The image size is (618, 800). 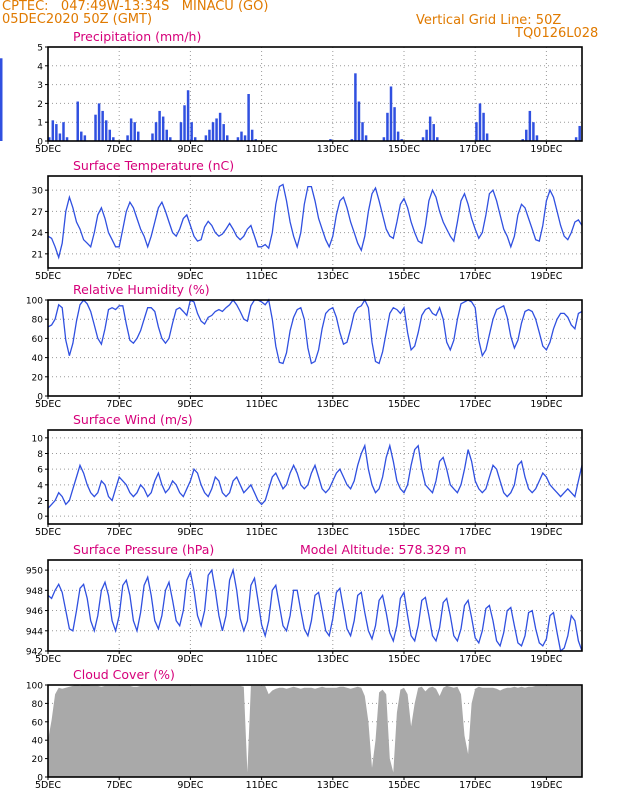 I want to click on y-tick-label: 100, so click(x=34, y=687).